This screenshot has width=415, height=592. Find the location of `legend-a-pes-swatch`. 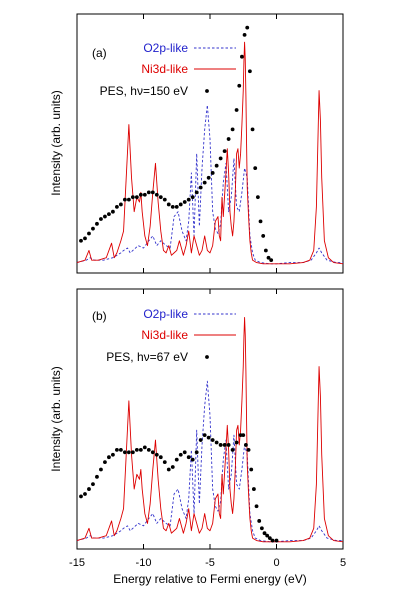

legend-a-pes-swatch is located at coordinates (207, 91).